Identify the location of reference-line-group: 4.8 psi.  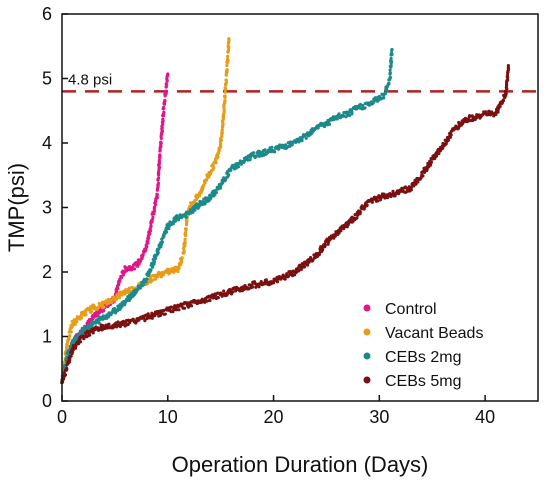
(300, 82).